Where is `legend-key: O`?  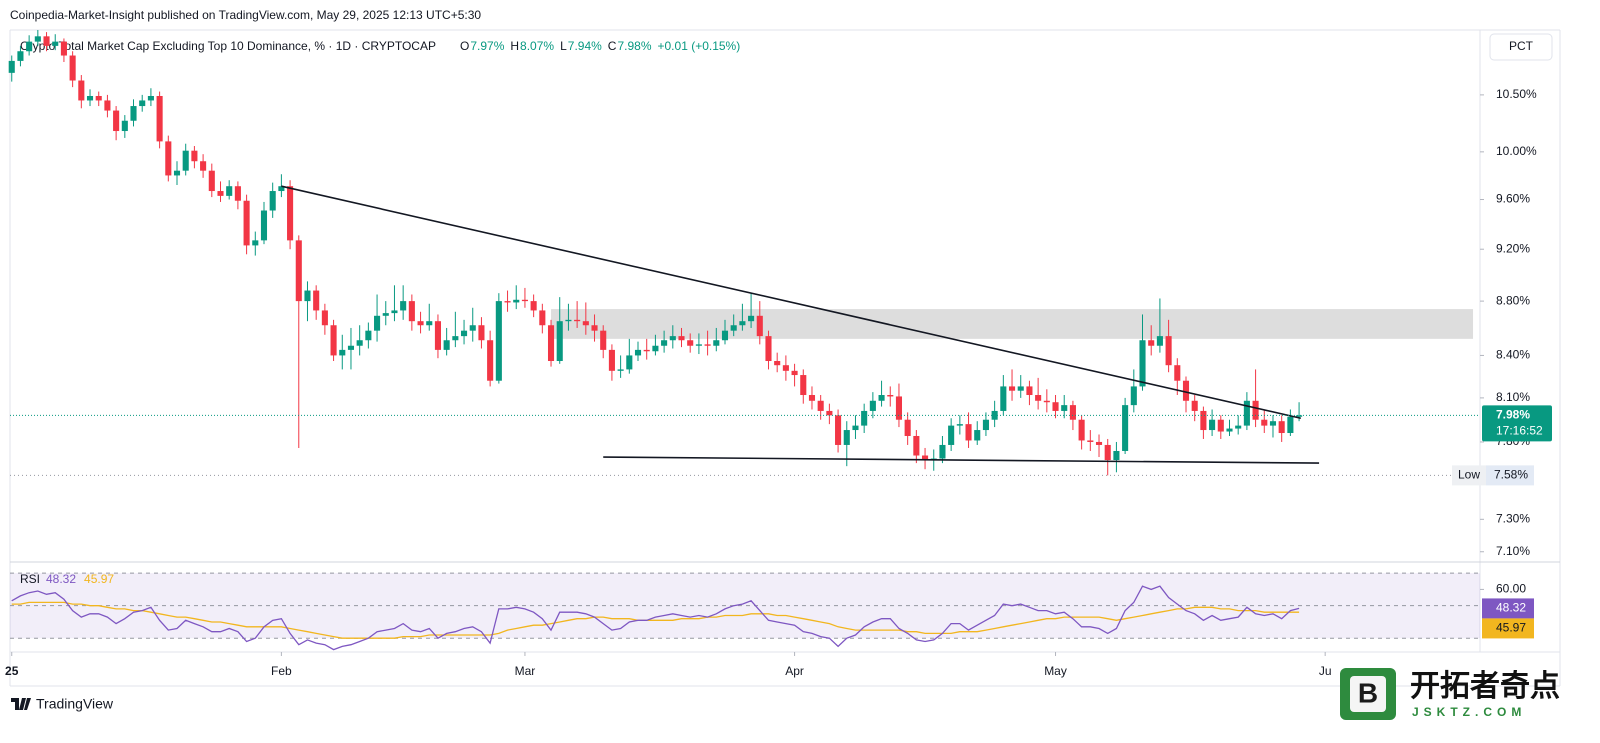 legend-key: O is located at coordinates (464, 46).